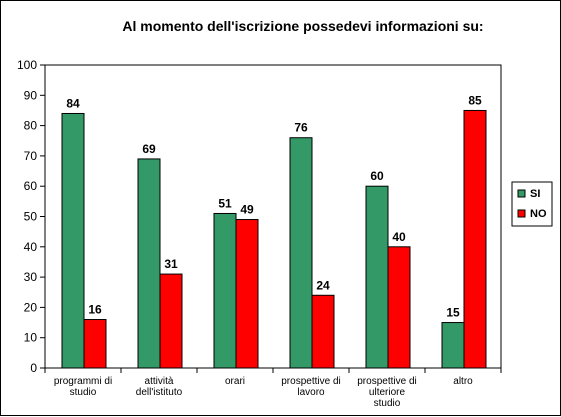  Describe the element at coordinates (171, 264) in the screenshot. I see `data-label: 31` at that location.